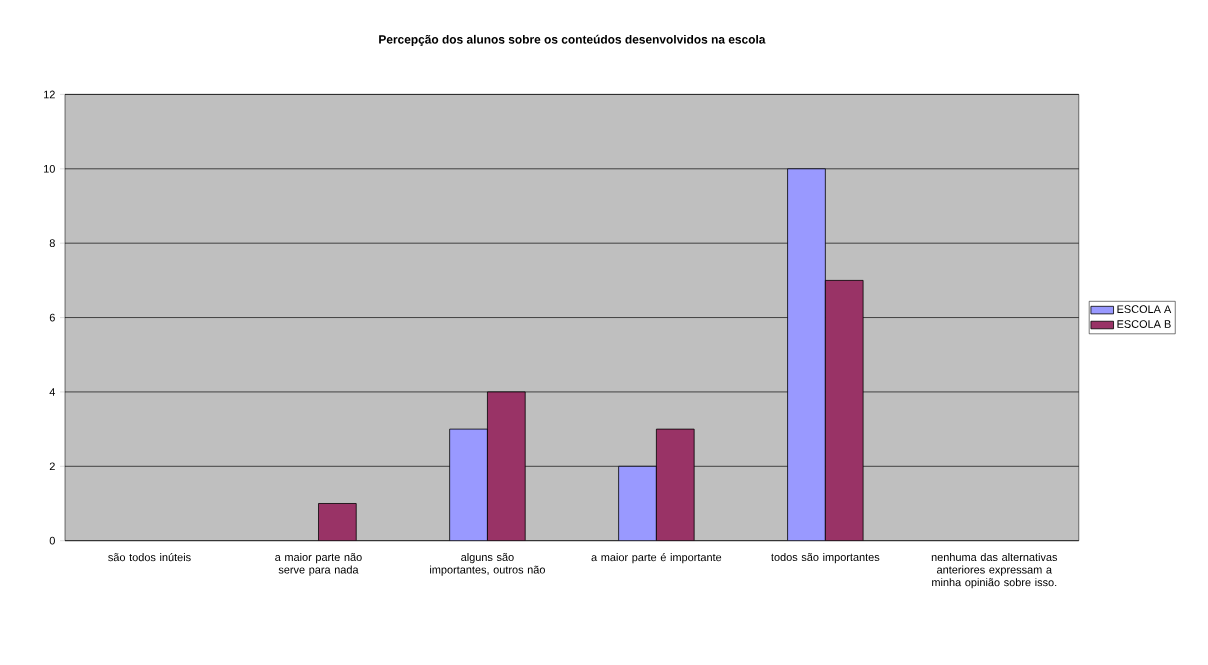 This screenshot has width=1208, height=665. I want to click on chart-title: Percepção dos alunos sobre os conteúdos desenvolvidos na escola, so click(572, 40).